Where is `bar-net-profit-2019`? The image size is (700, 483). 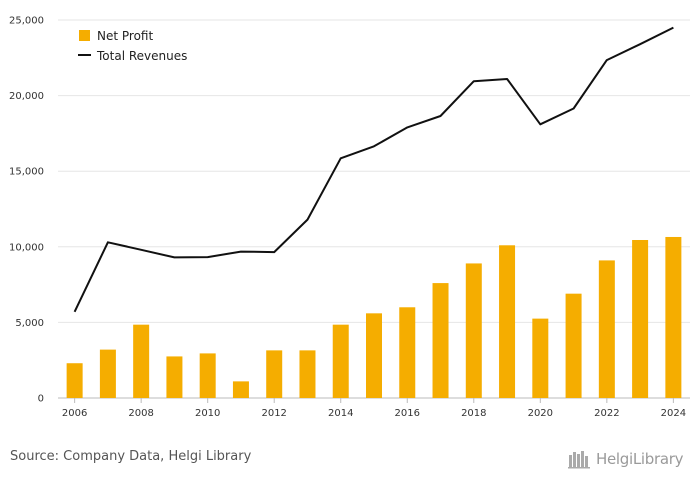
bar-net-profit-2019 is located at coordinates (507, 321).